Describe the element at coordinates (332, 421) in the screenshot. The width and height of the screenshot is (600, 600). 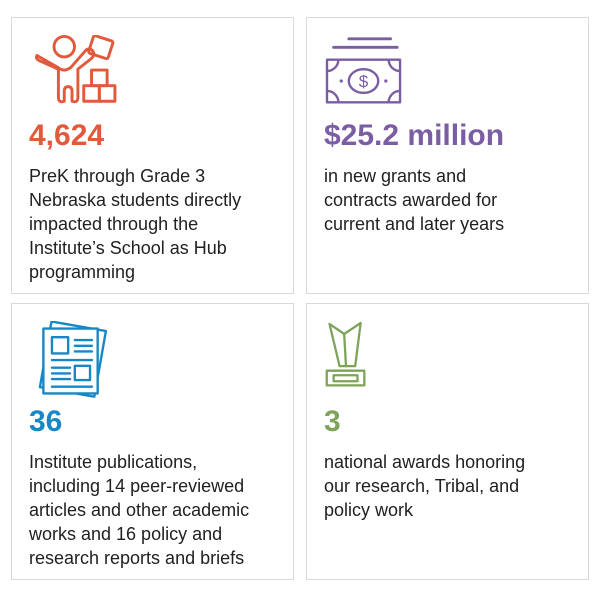
I see `stat-value: 3` at that location.